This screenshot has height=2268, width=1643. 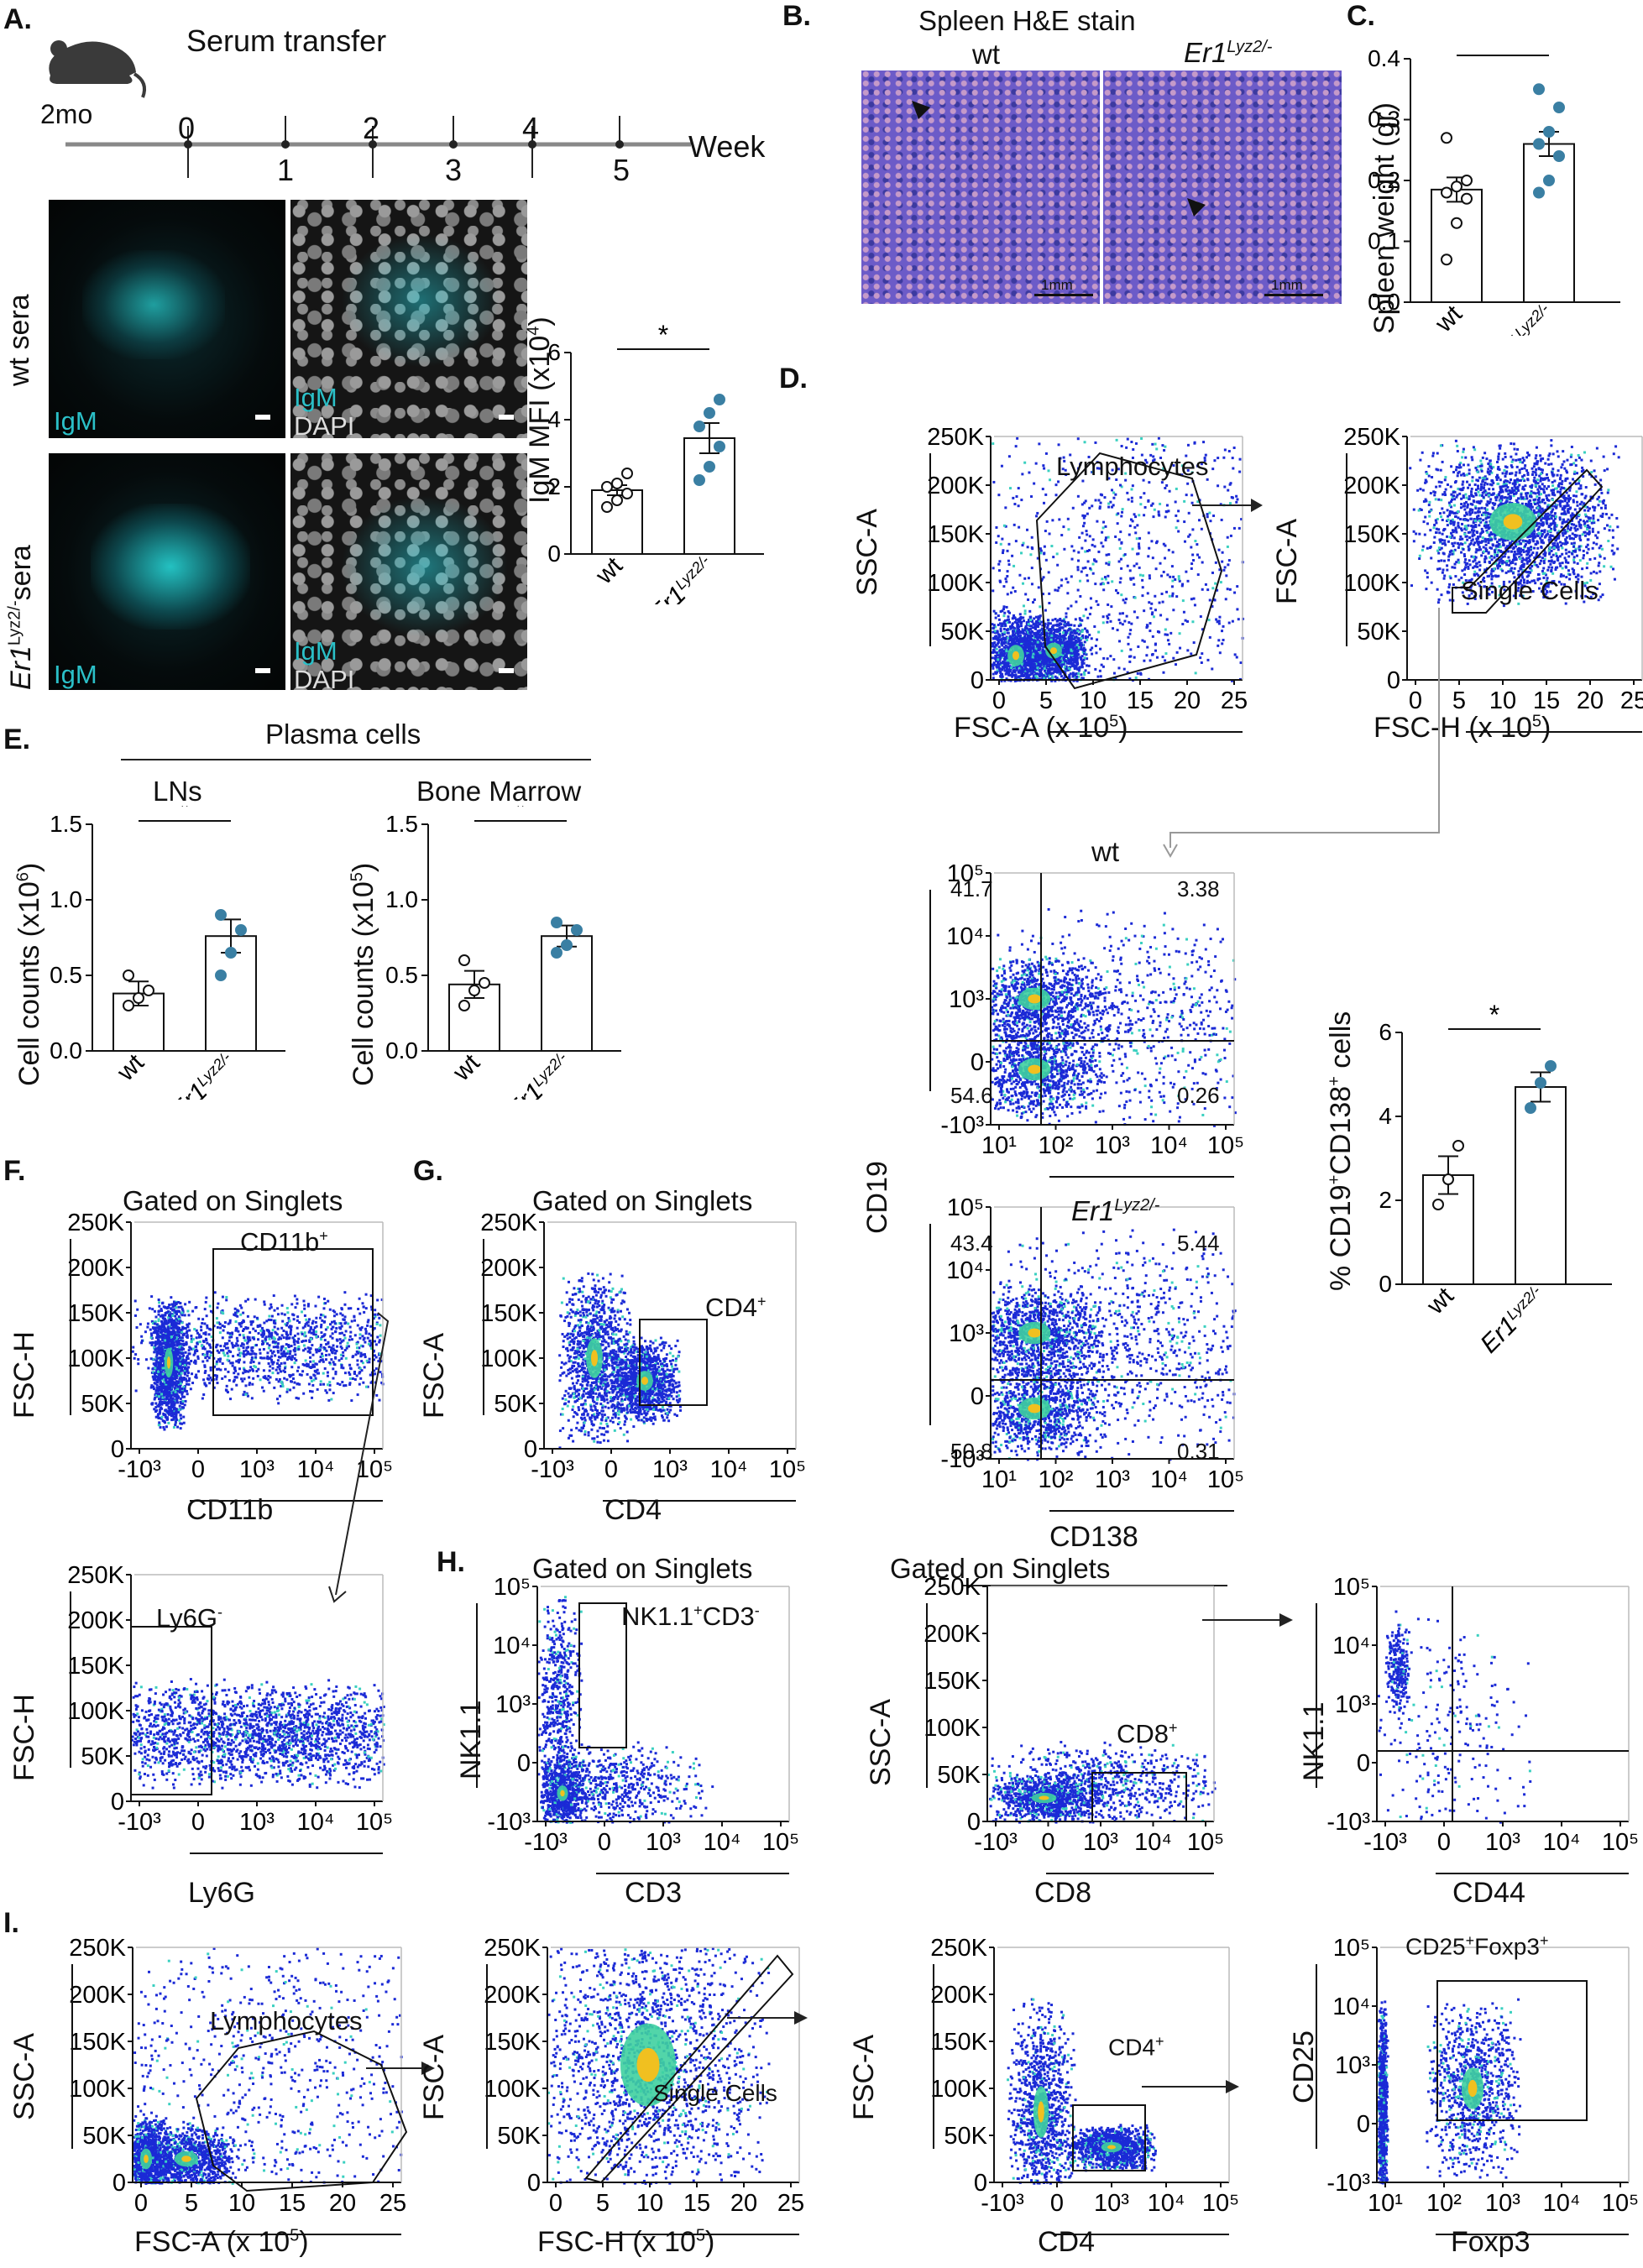 I want to click on x-tick-label: 15, so click(x=696, y=2203).